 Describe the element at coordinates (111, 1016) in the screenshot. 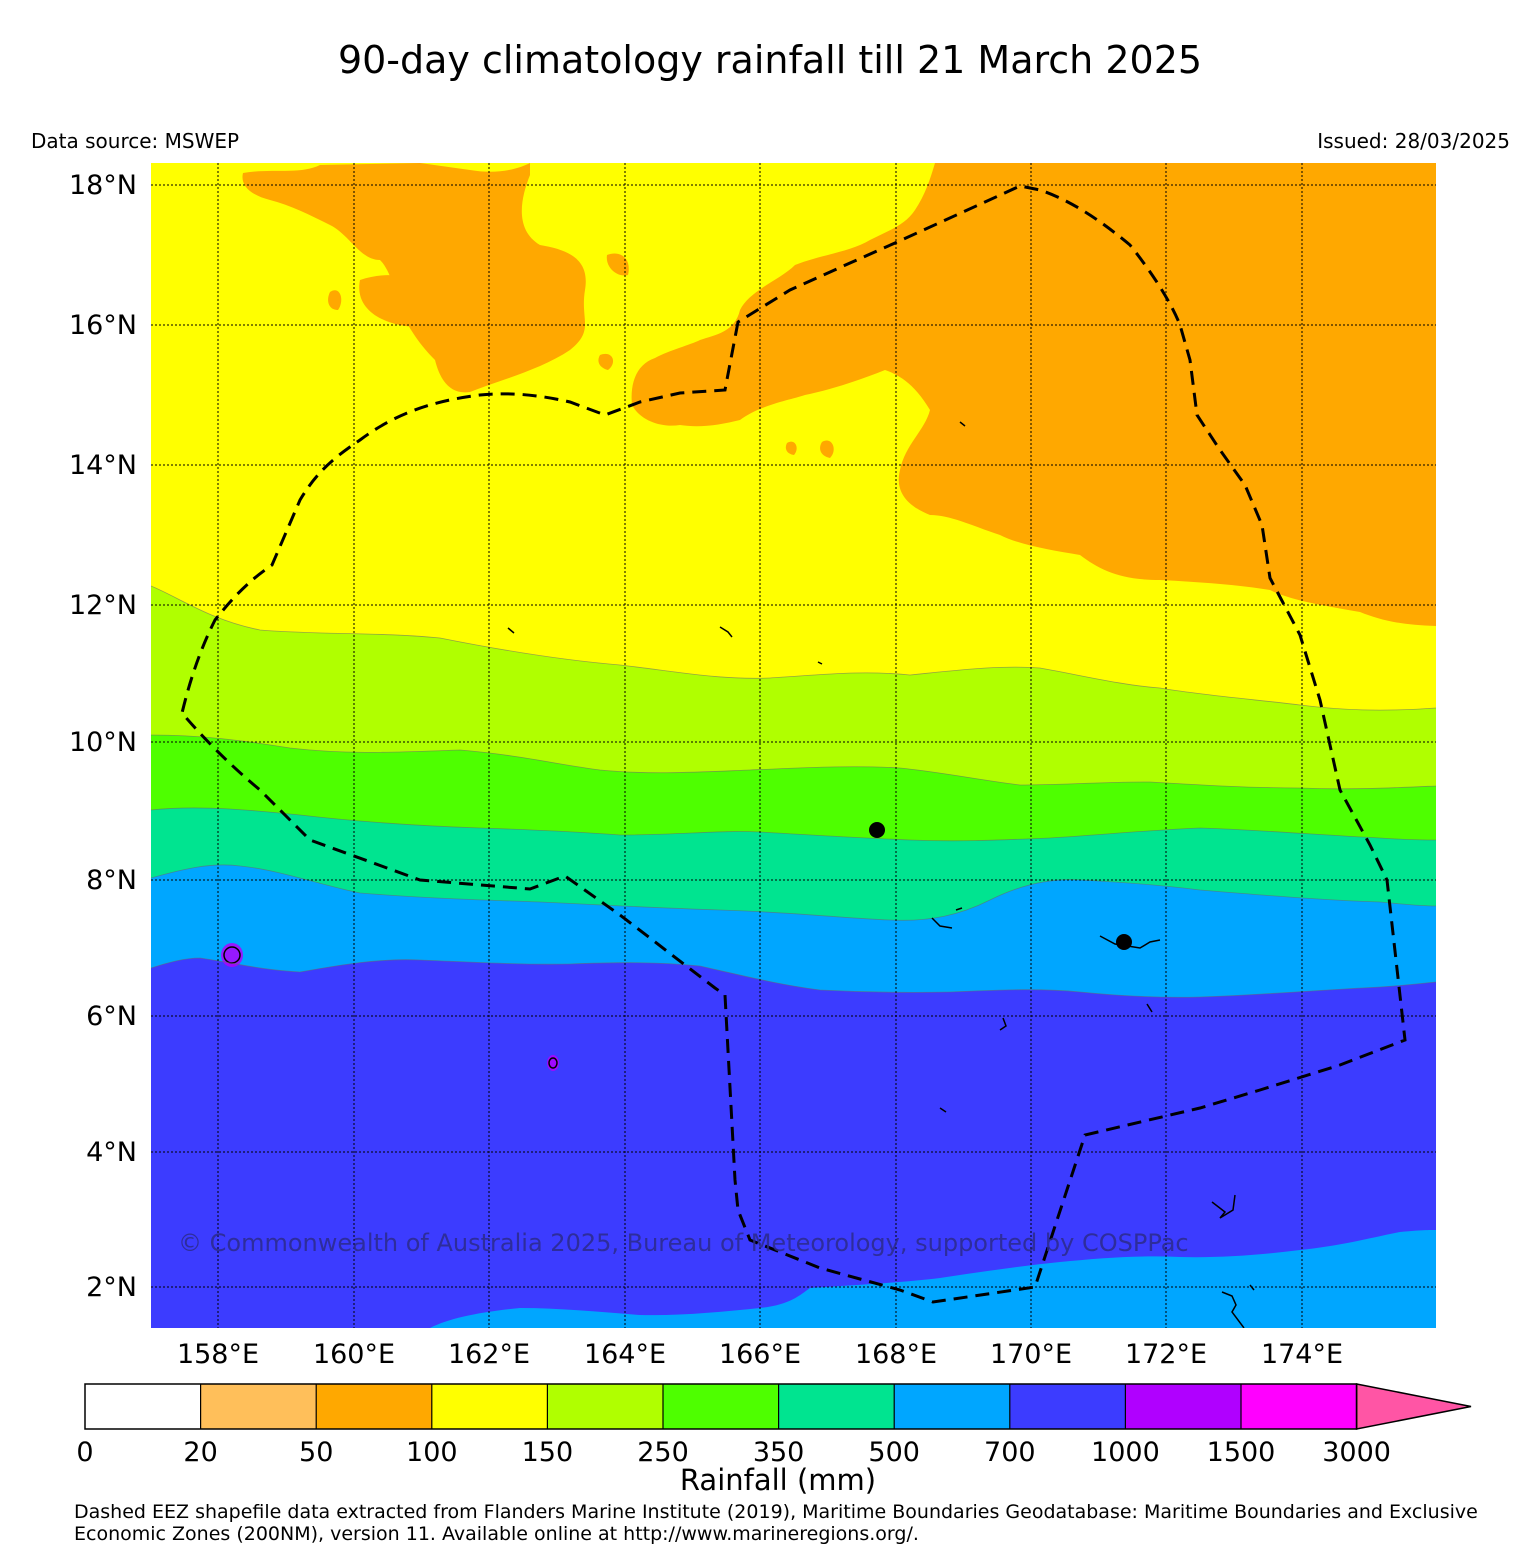

I see `lat-label: 6°N` at that location.